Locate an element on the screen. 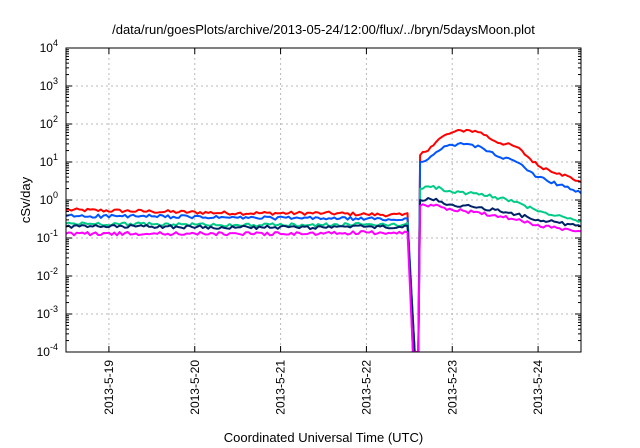 Image resolution: width=640 pixels, height=448 pixels. y-tick-label: 10¹ is located at coordinates (49, 160).